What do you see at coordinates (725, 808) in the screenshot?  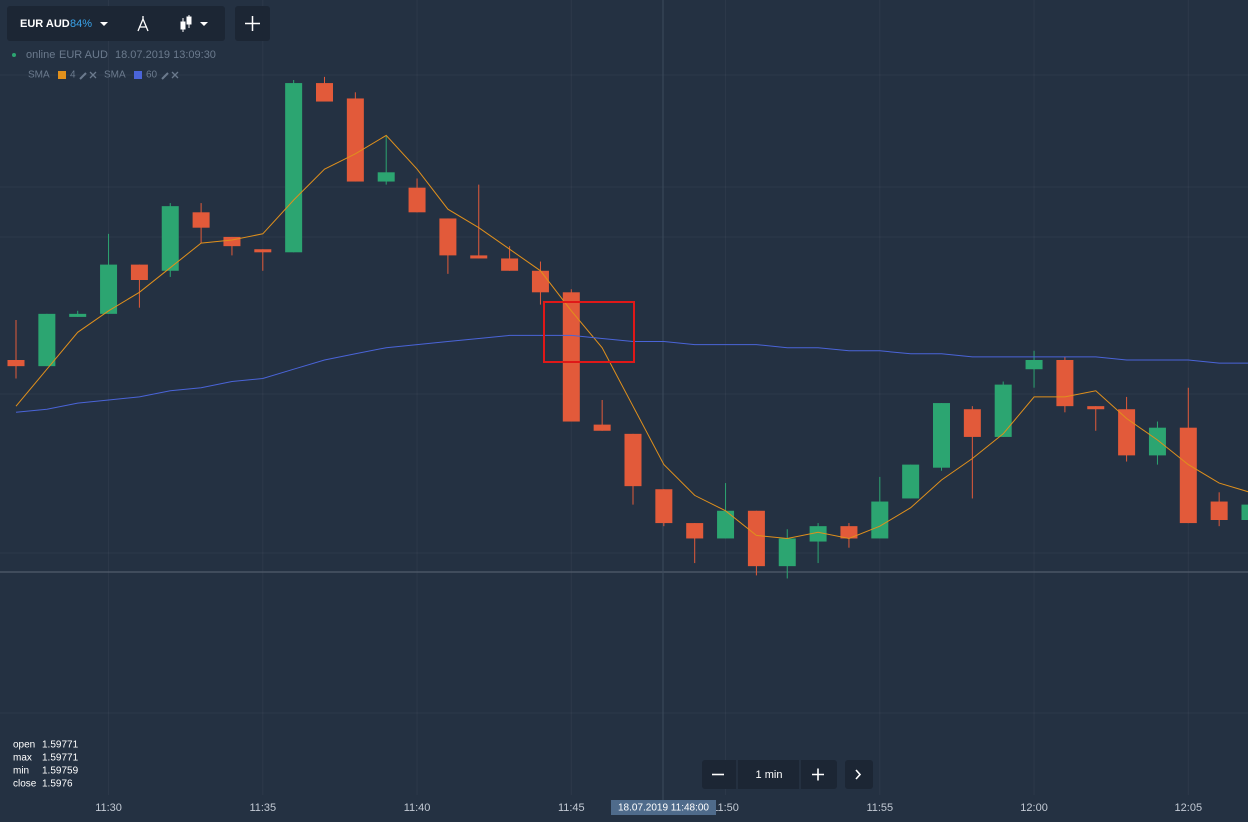 I see `x-tick-label: 11:50` at bounding box center [725, 808].